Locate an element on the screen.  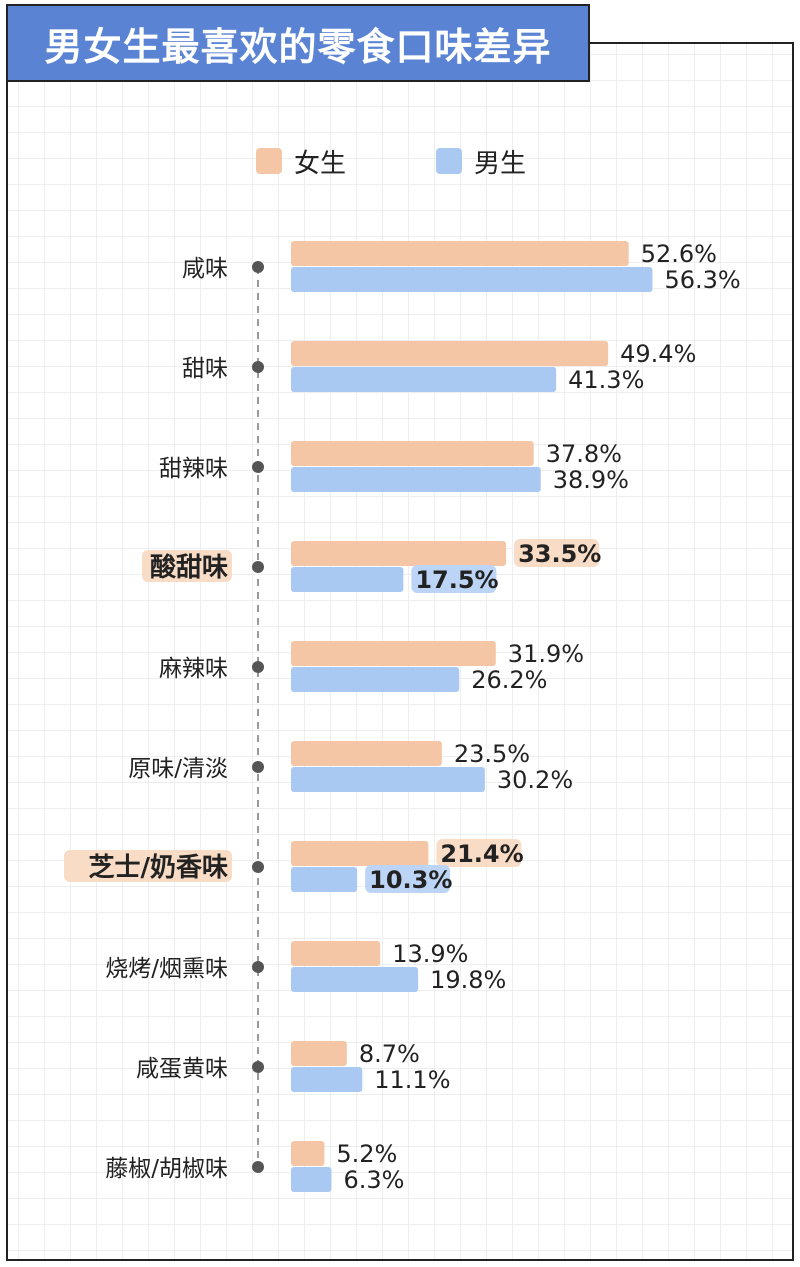
value-label-male: 17.5% is located at coordinates (456, 580).